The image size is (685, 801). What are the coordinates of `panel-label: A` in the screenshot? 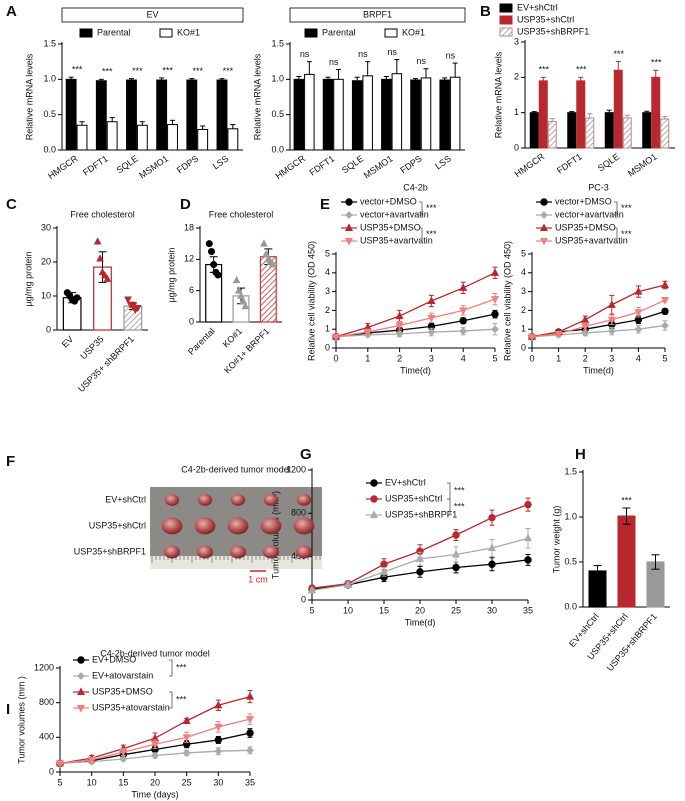 It's located at (11, 11).